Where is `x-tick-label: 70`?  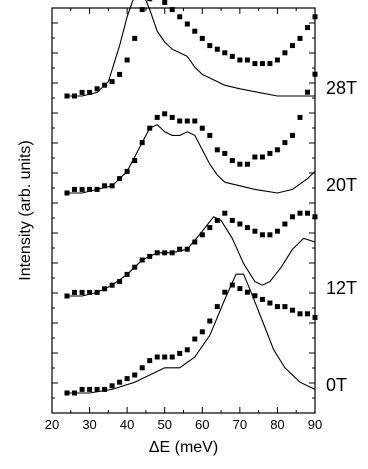 x-tick-label: 70 is located at coordinates (240, 424).